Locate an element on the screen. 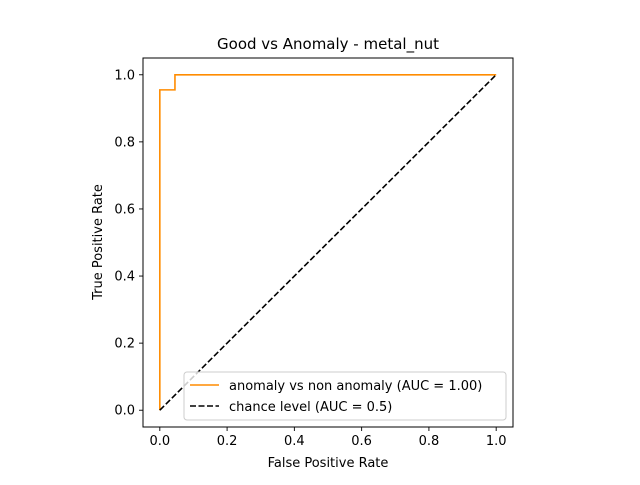 The height and width of the screenshot is (485, 640). y-tick-label: 0.0 is located at coordinates (124, 411).